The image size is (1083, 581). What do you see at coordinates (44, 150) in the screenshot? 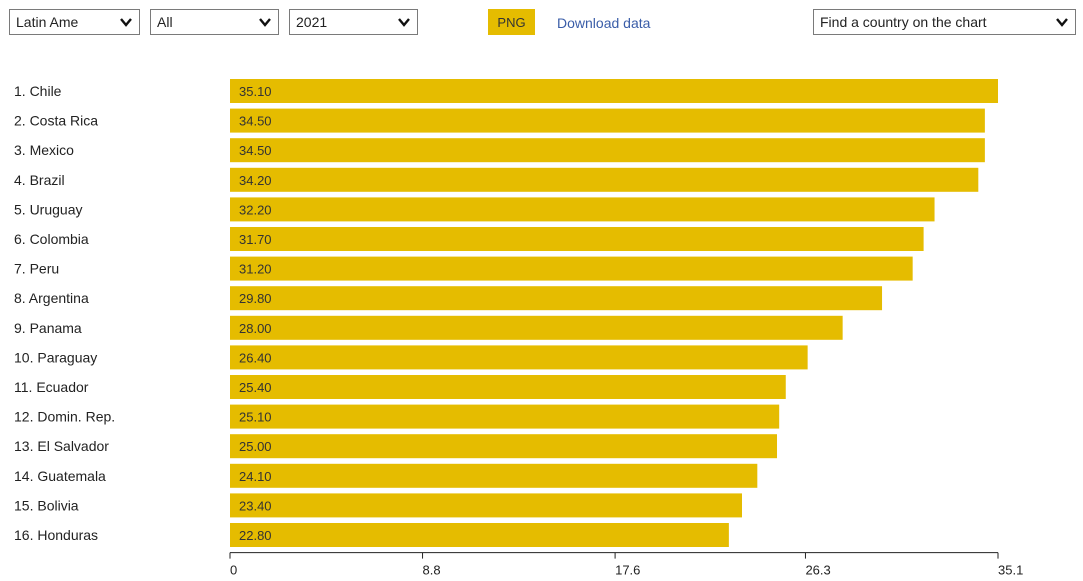
I see `category-label: 3. Mexico` at bounding box center [44, 150].